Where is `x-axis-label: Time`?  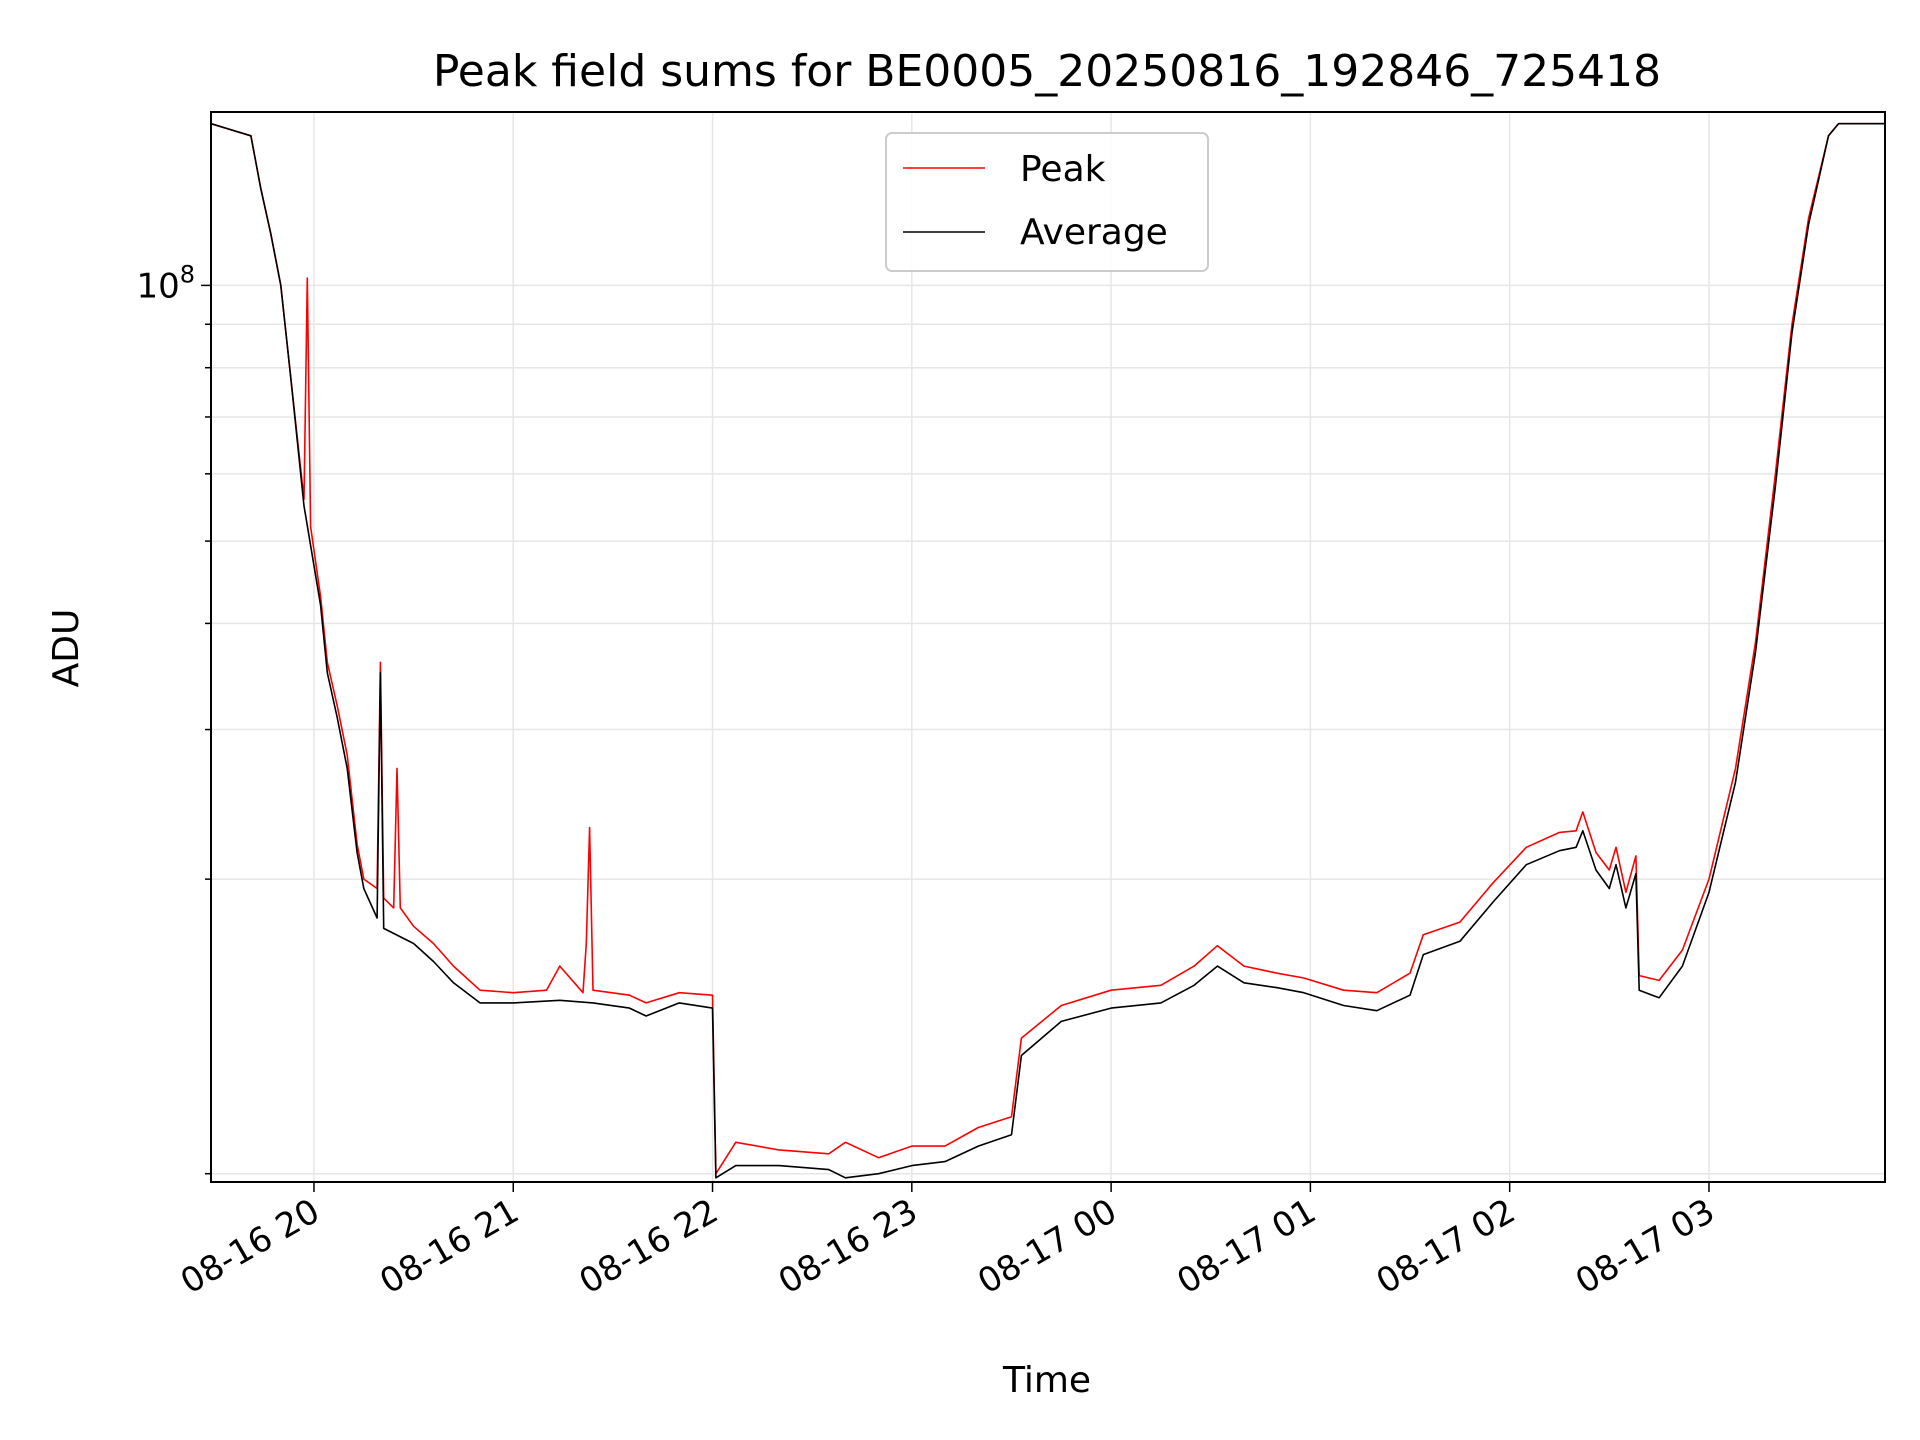
x-axis-label: Time is located at coordinates (1046, 1380).